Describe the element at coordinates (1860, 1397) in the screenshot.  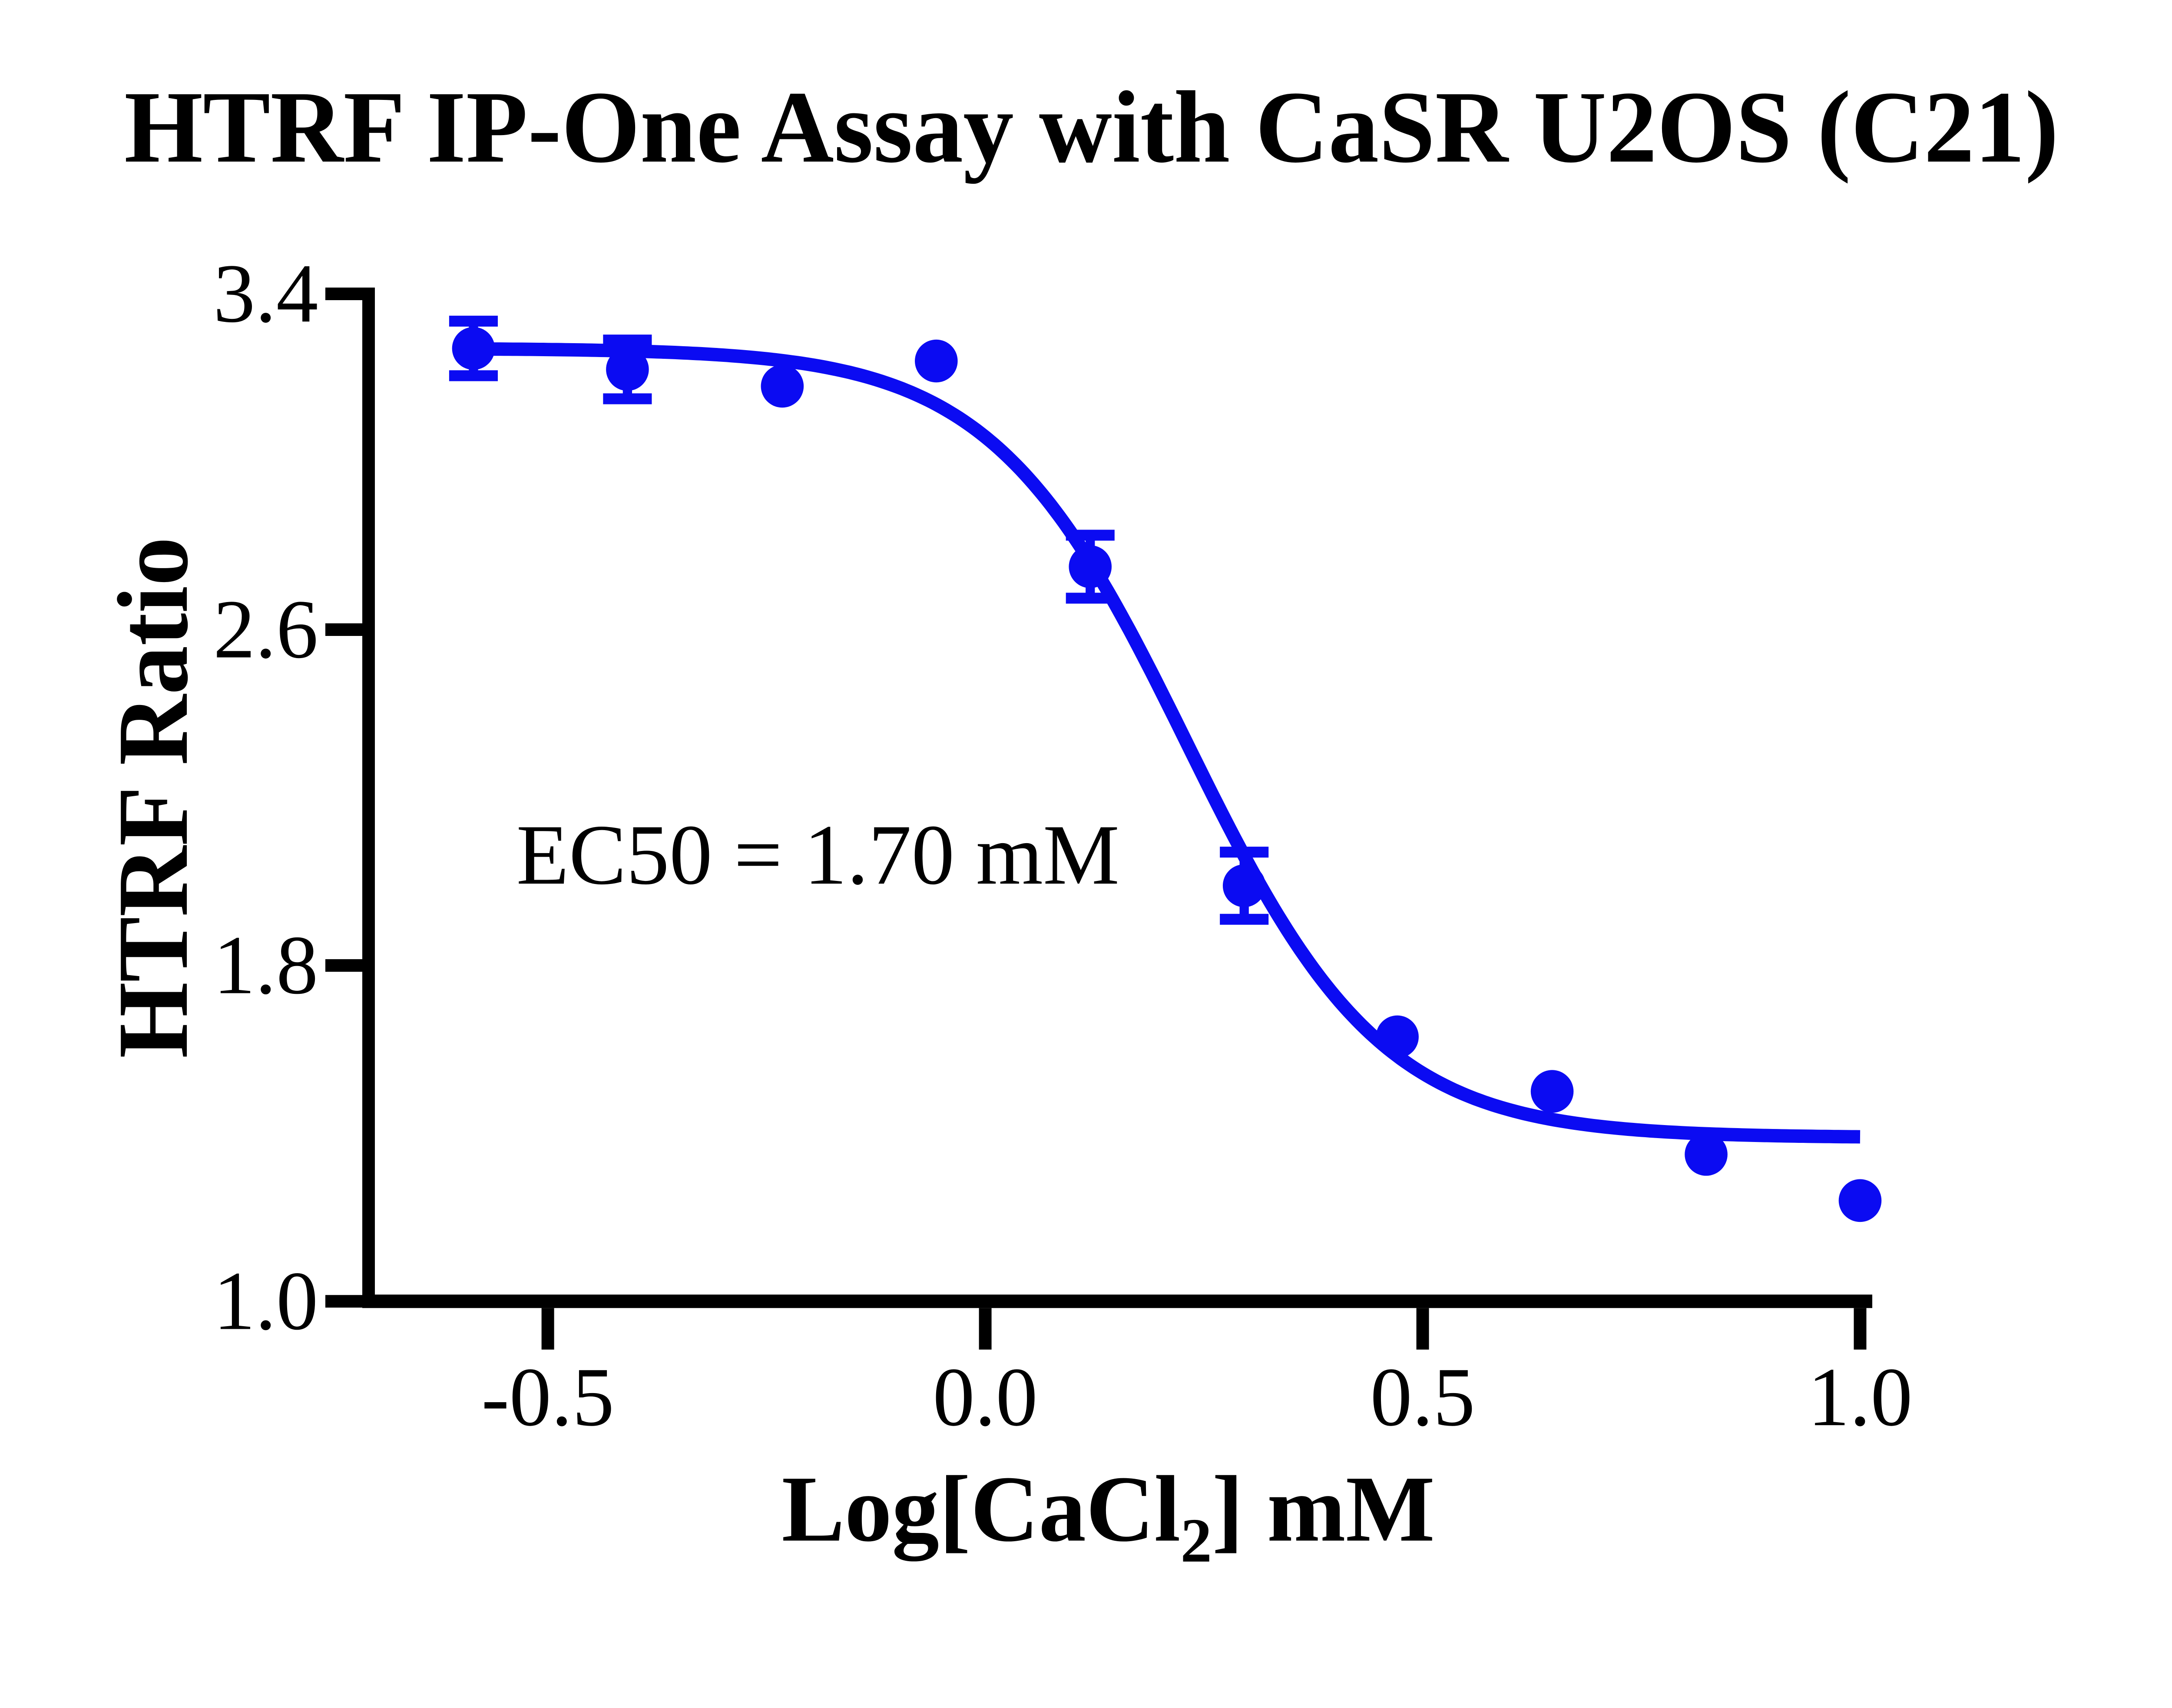
I see `x-tick-label: 1.0` at that location.